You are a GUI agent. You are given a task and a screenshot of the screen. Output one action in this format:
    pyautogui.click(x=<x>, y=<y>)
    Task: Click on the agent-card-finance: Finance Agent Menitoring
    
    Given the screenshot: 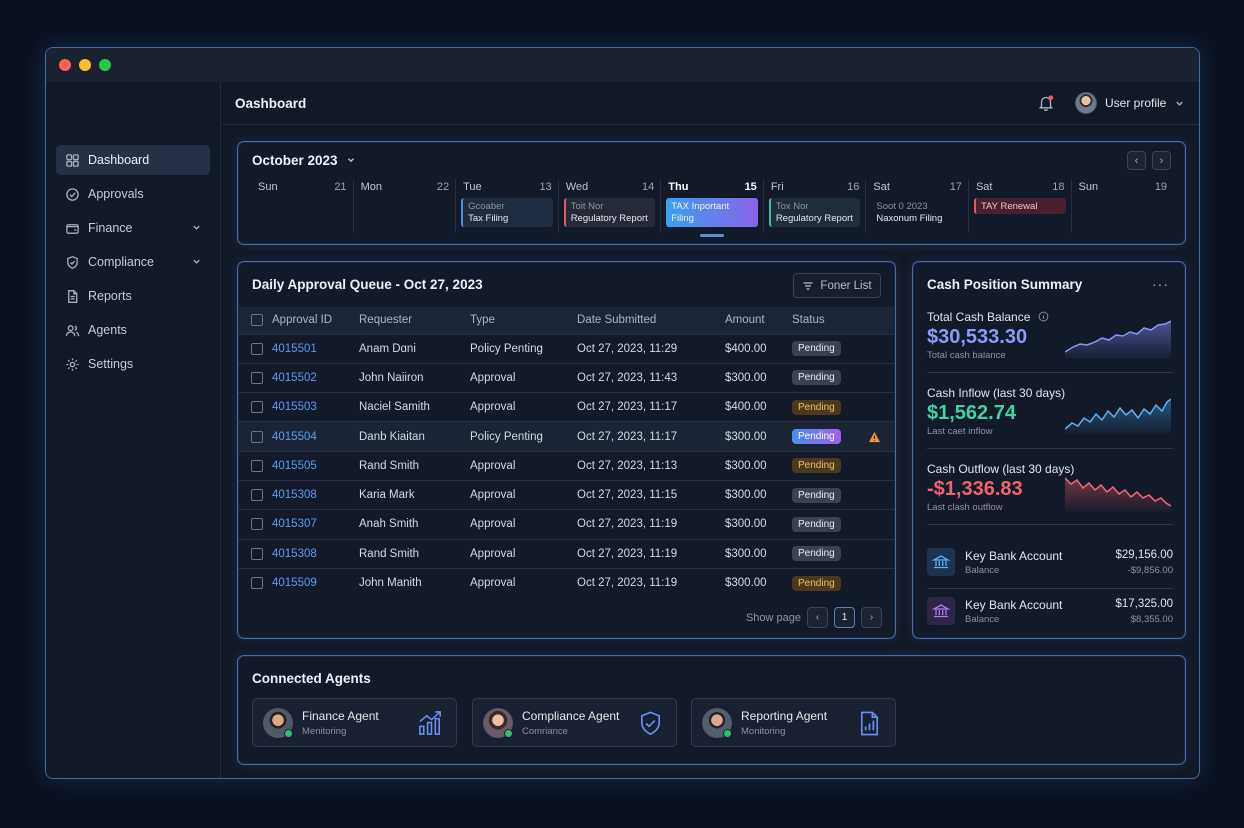 What is the action you would take?
    pyautogui.click(x=354, y=722)
    